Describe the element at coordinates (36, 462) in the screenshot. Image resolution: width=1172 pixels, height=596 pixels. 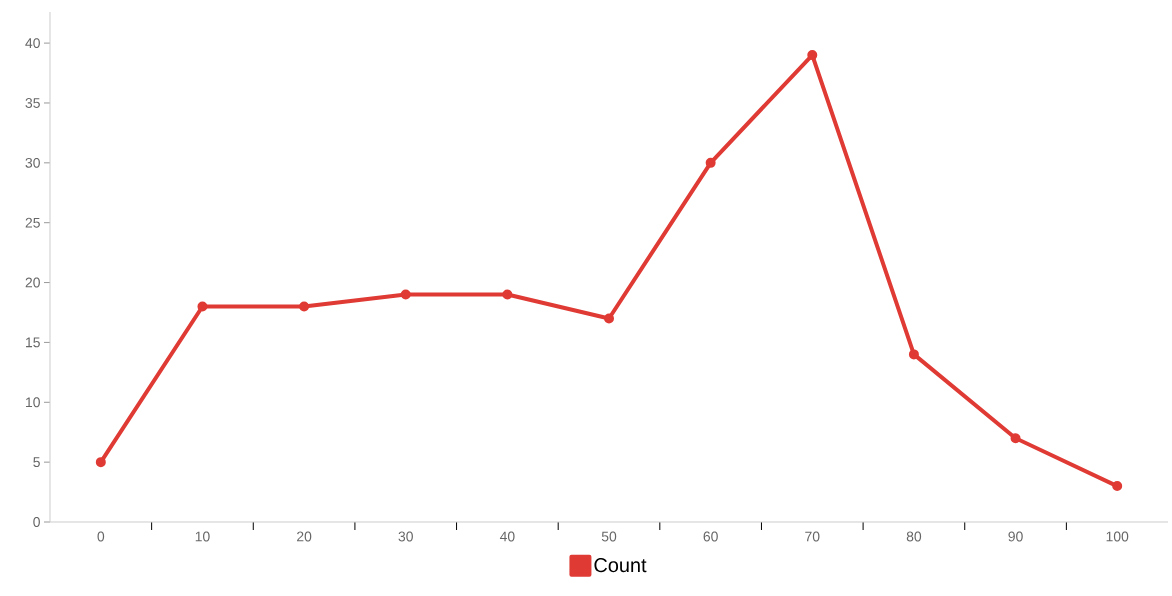
I see `y-tick-label: 5` at that location.